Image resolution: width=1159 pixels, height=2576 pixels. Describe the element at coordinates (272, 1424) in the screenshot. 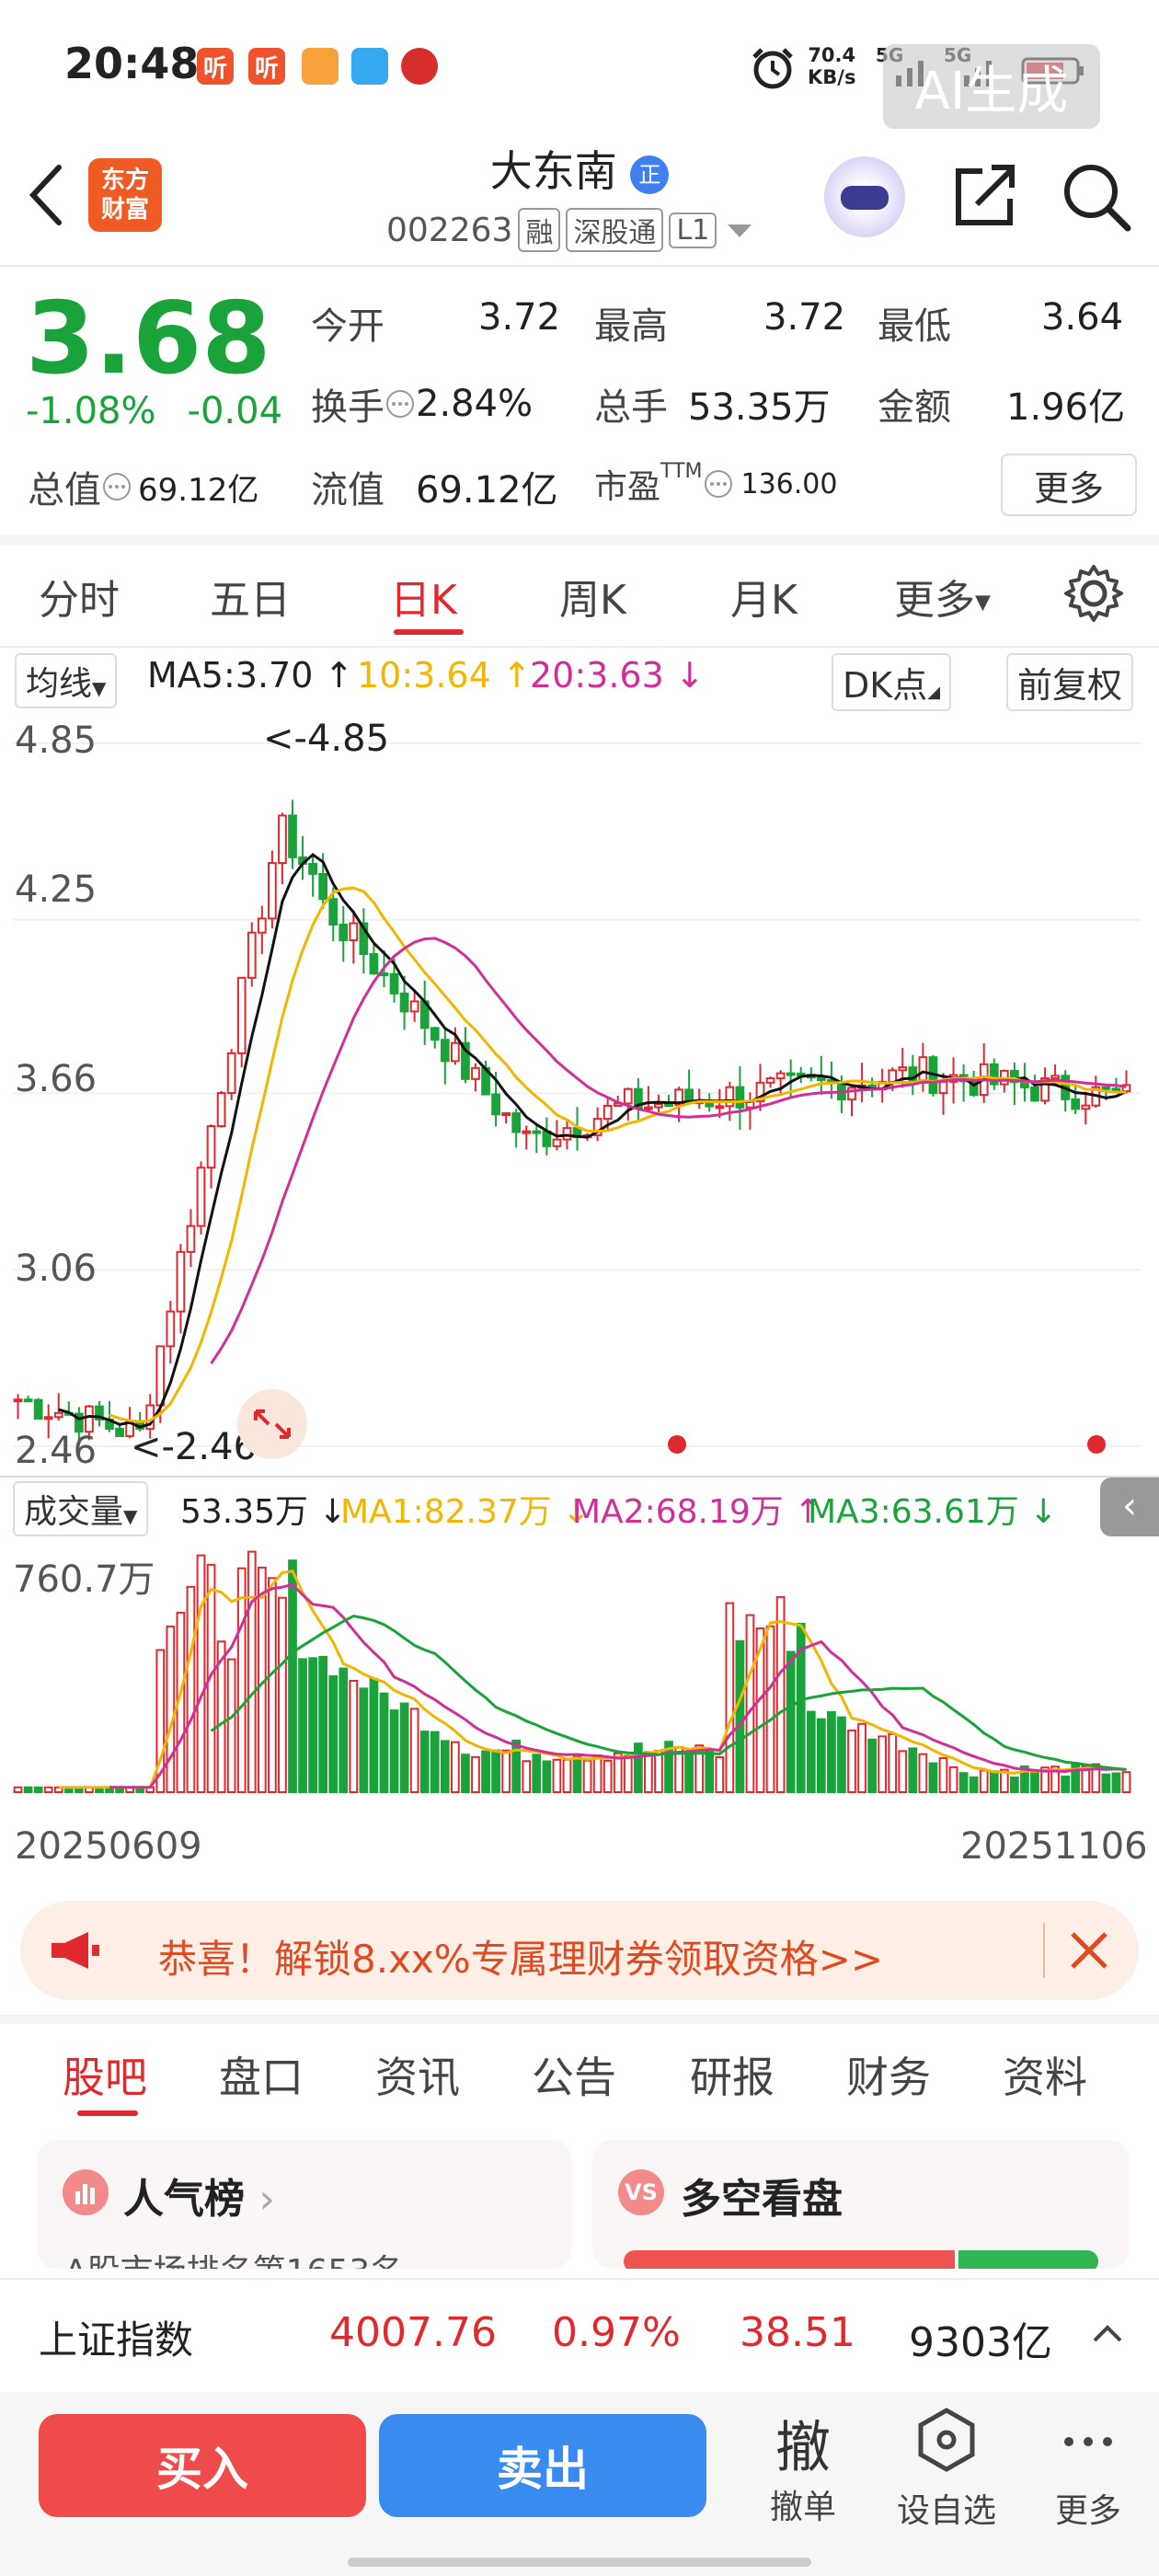

I see `expand-icon` at that location.